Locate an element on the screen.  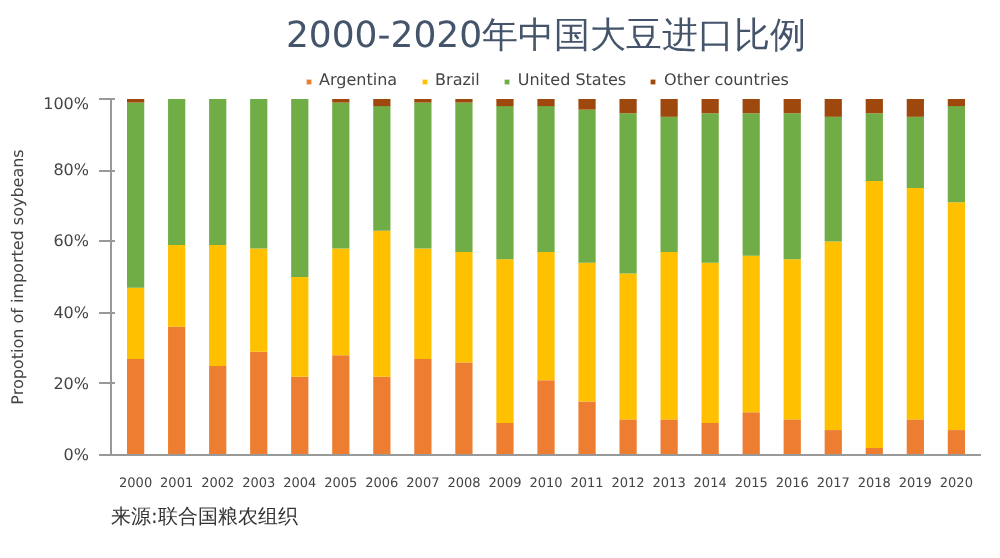
source-note: 来源:联合国粮农组织 is located at coordinates (204, 517).